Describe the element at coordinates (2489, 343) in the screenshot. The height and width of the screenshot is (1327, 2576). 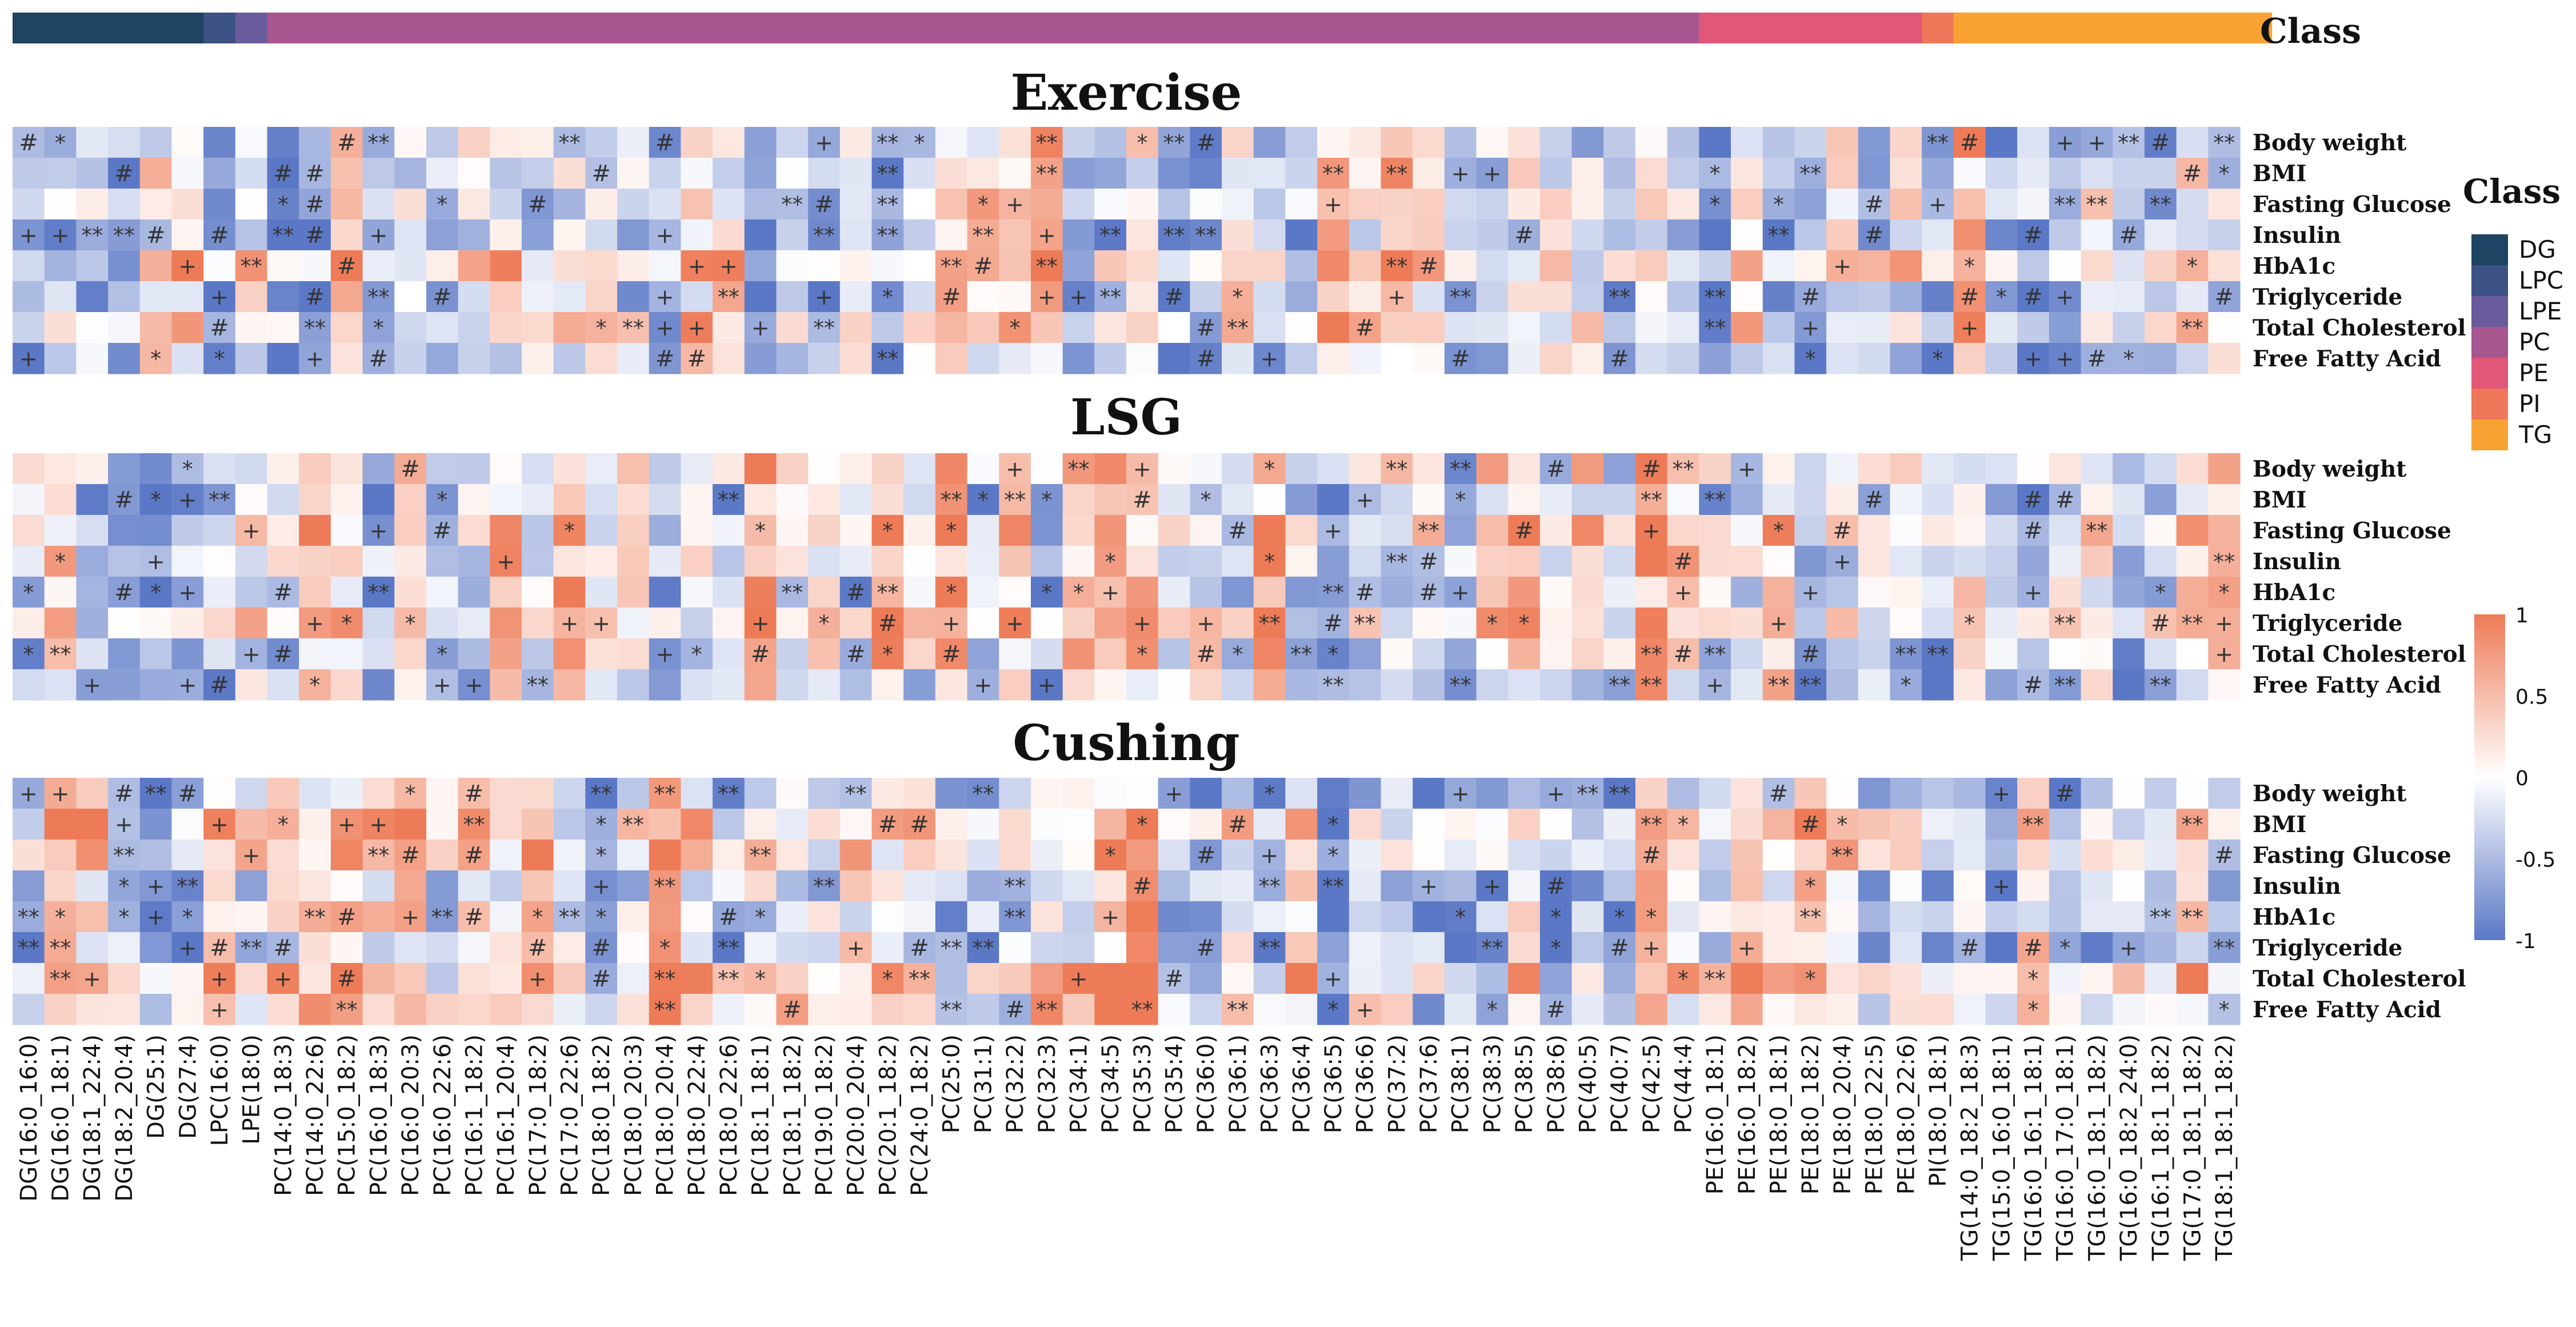
I see `legend-swatch-pc` at that location.